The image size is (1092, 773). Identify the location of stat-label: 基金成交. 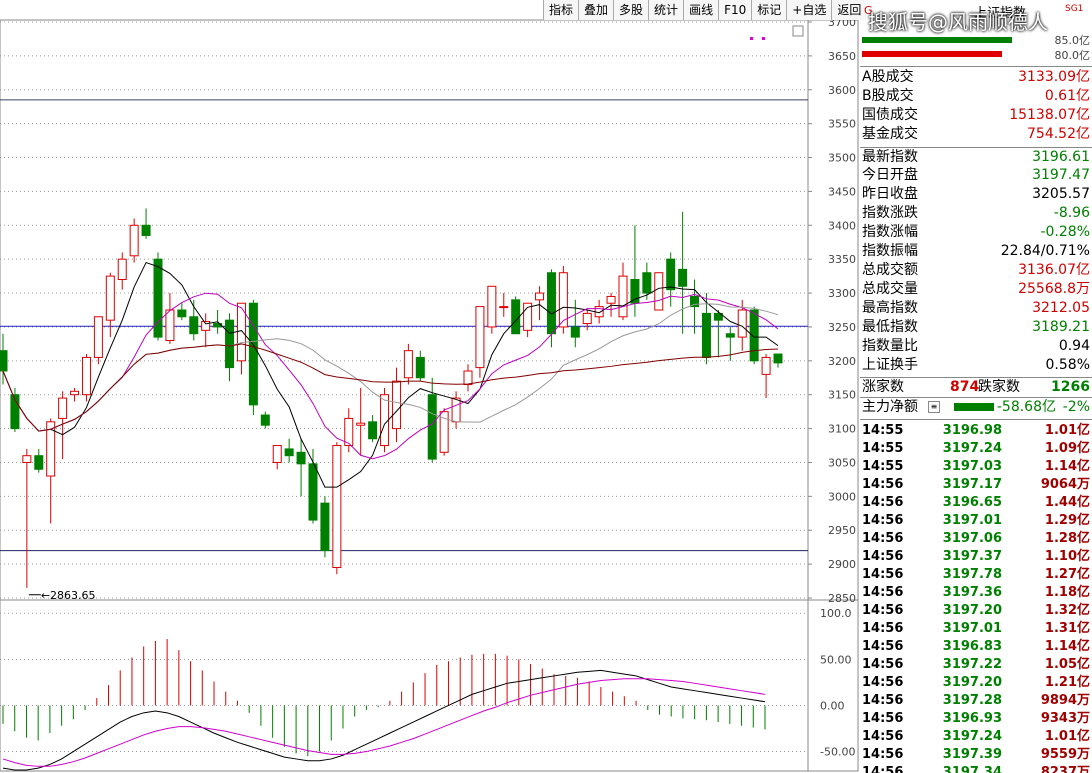
(890, 134).